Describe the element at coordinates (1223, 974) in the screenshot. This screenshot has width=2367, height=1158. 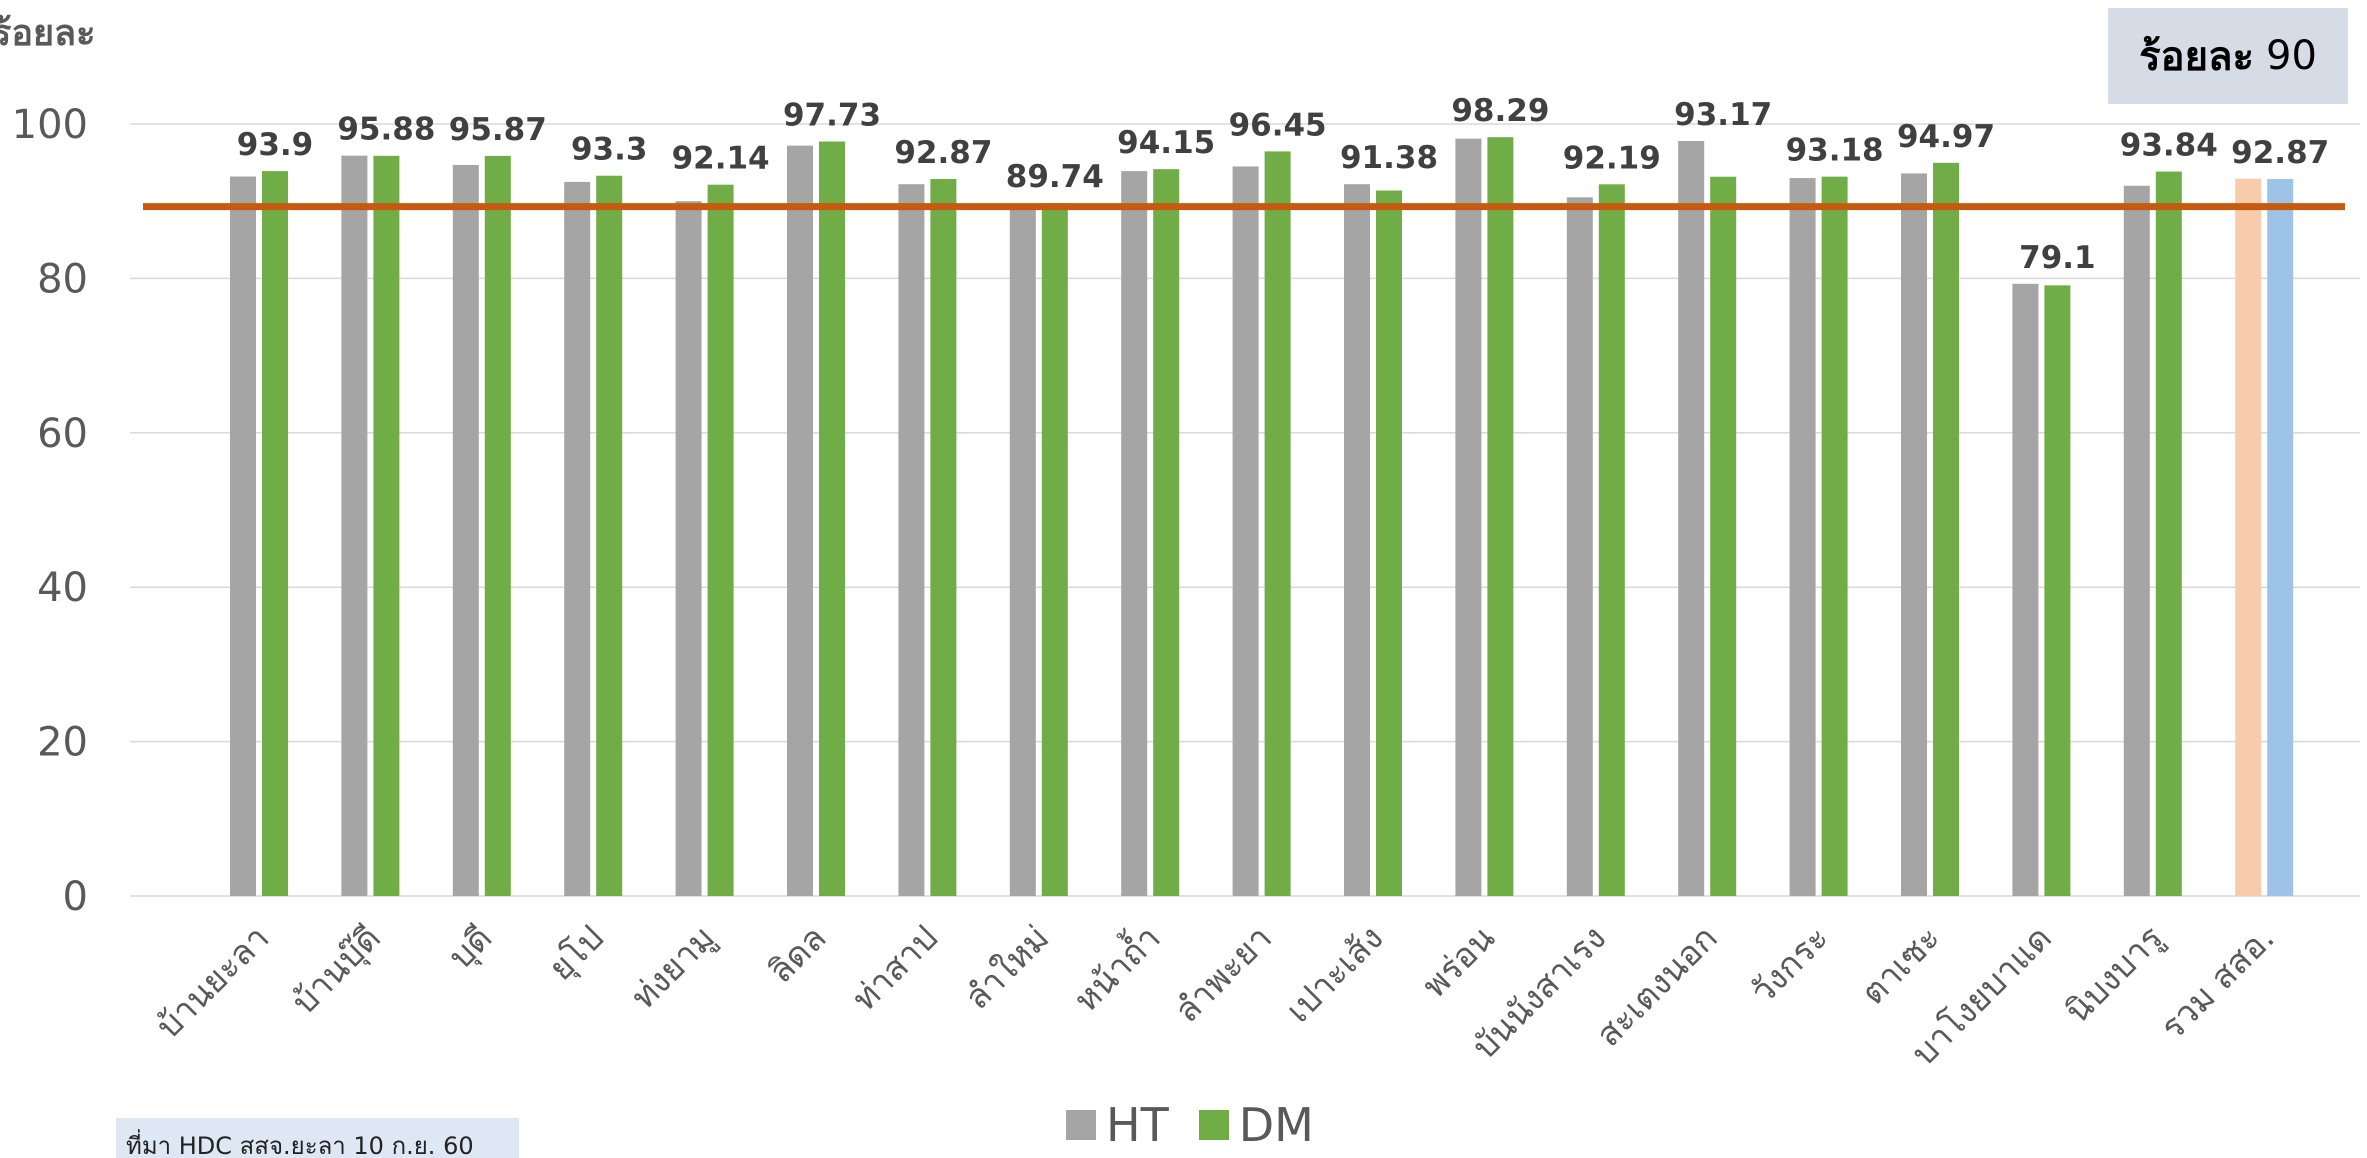
I see `x-tick-label-9: ลำพะยา` at that location.